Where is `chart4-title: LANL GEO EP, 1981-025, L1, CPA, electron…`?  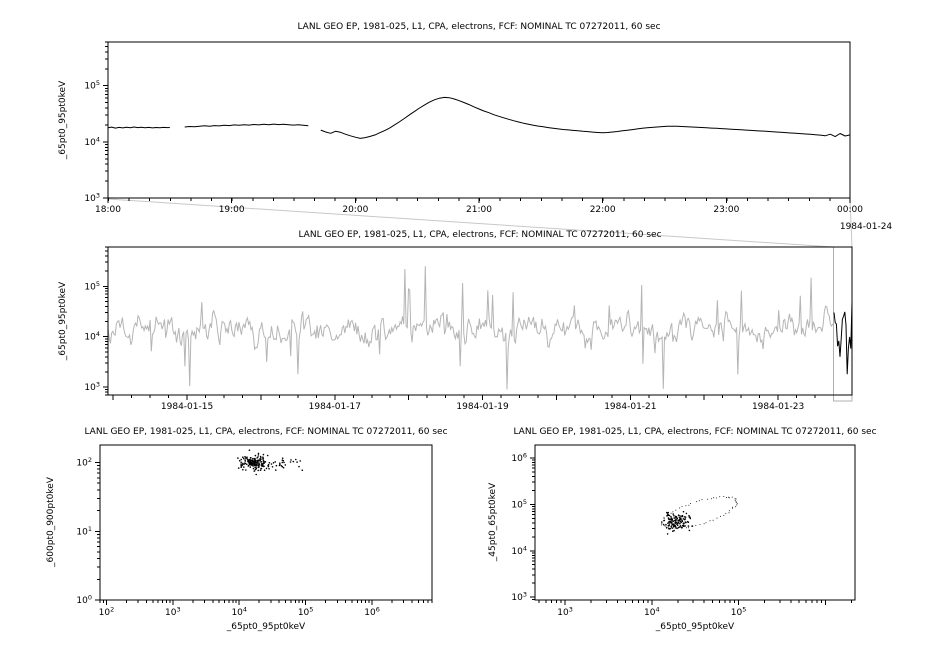
chart4-title: LANL GEO EP, 1981-025, L1, CPA, electron… is located at coordinates (695, 432).